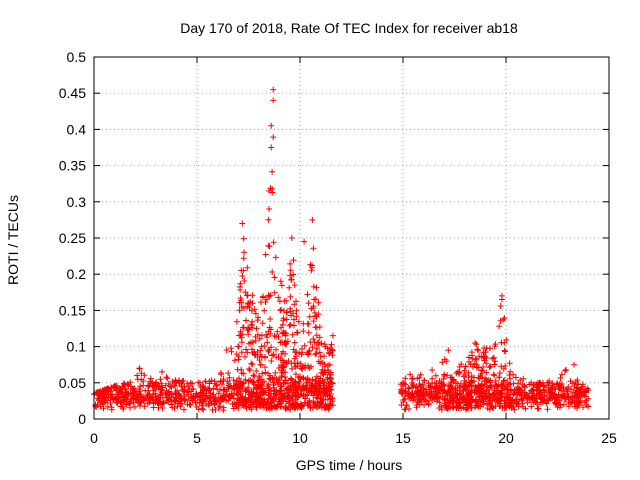  What do you see at coordinates (77, 274) in the screenshot?
I see `y-tick-label: 0.2` at bounding box center [77, 274].